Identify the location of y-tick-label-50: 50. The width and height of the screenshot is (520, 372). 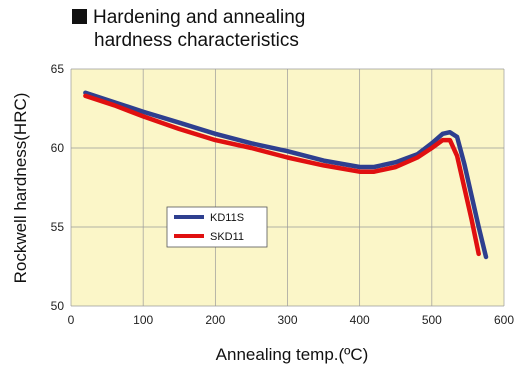
(58, 306).